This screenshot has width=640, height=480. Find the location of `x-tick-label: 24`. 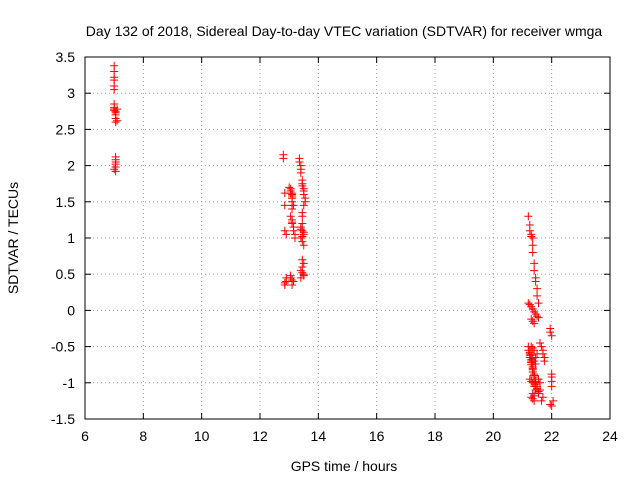

x-tick-label: 24 is located at coordinates (610, 436).